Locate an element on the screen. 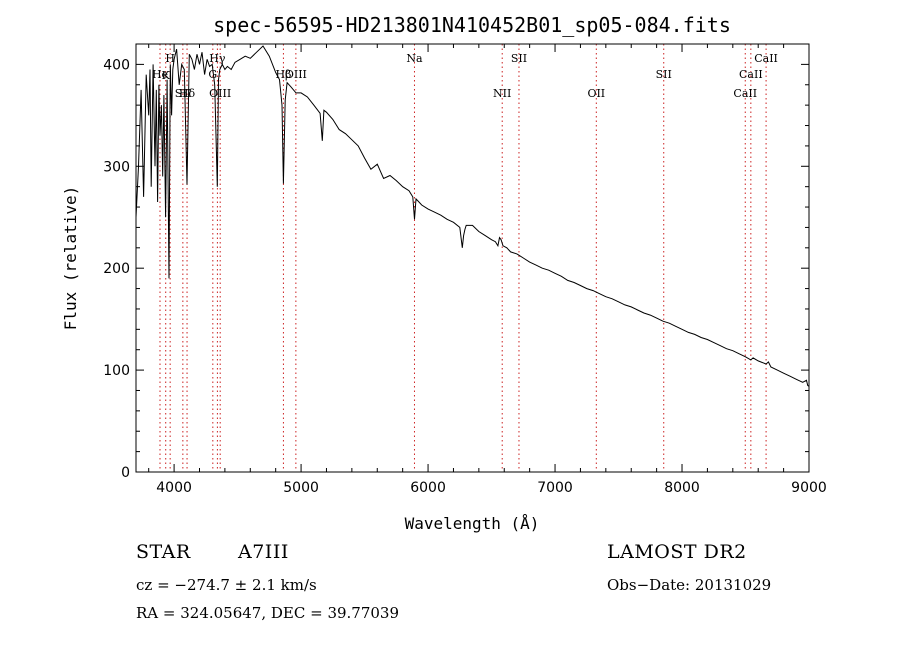  line-label: NII is located at coordinates (502, 93).